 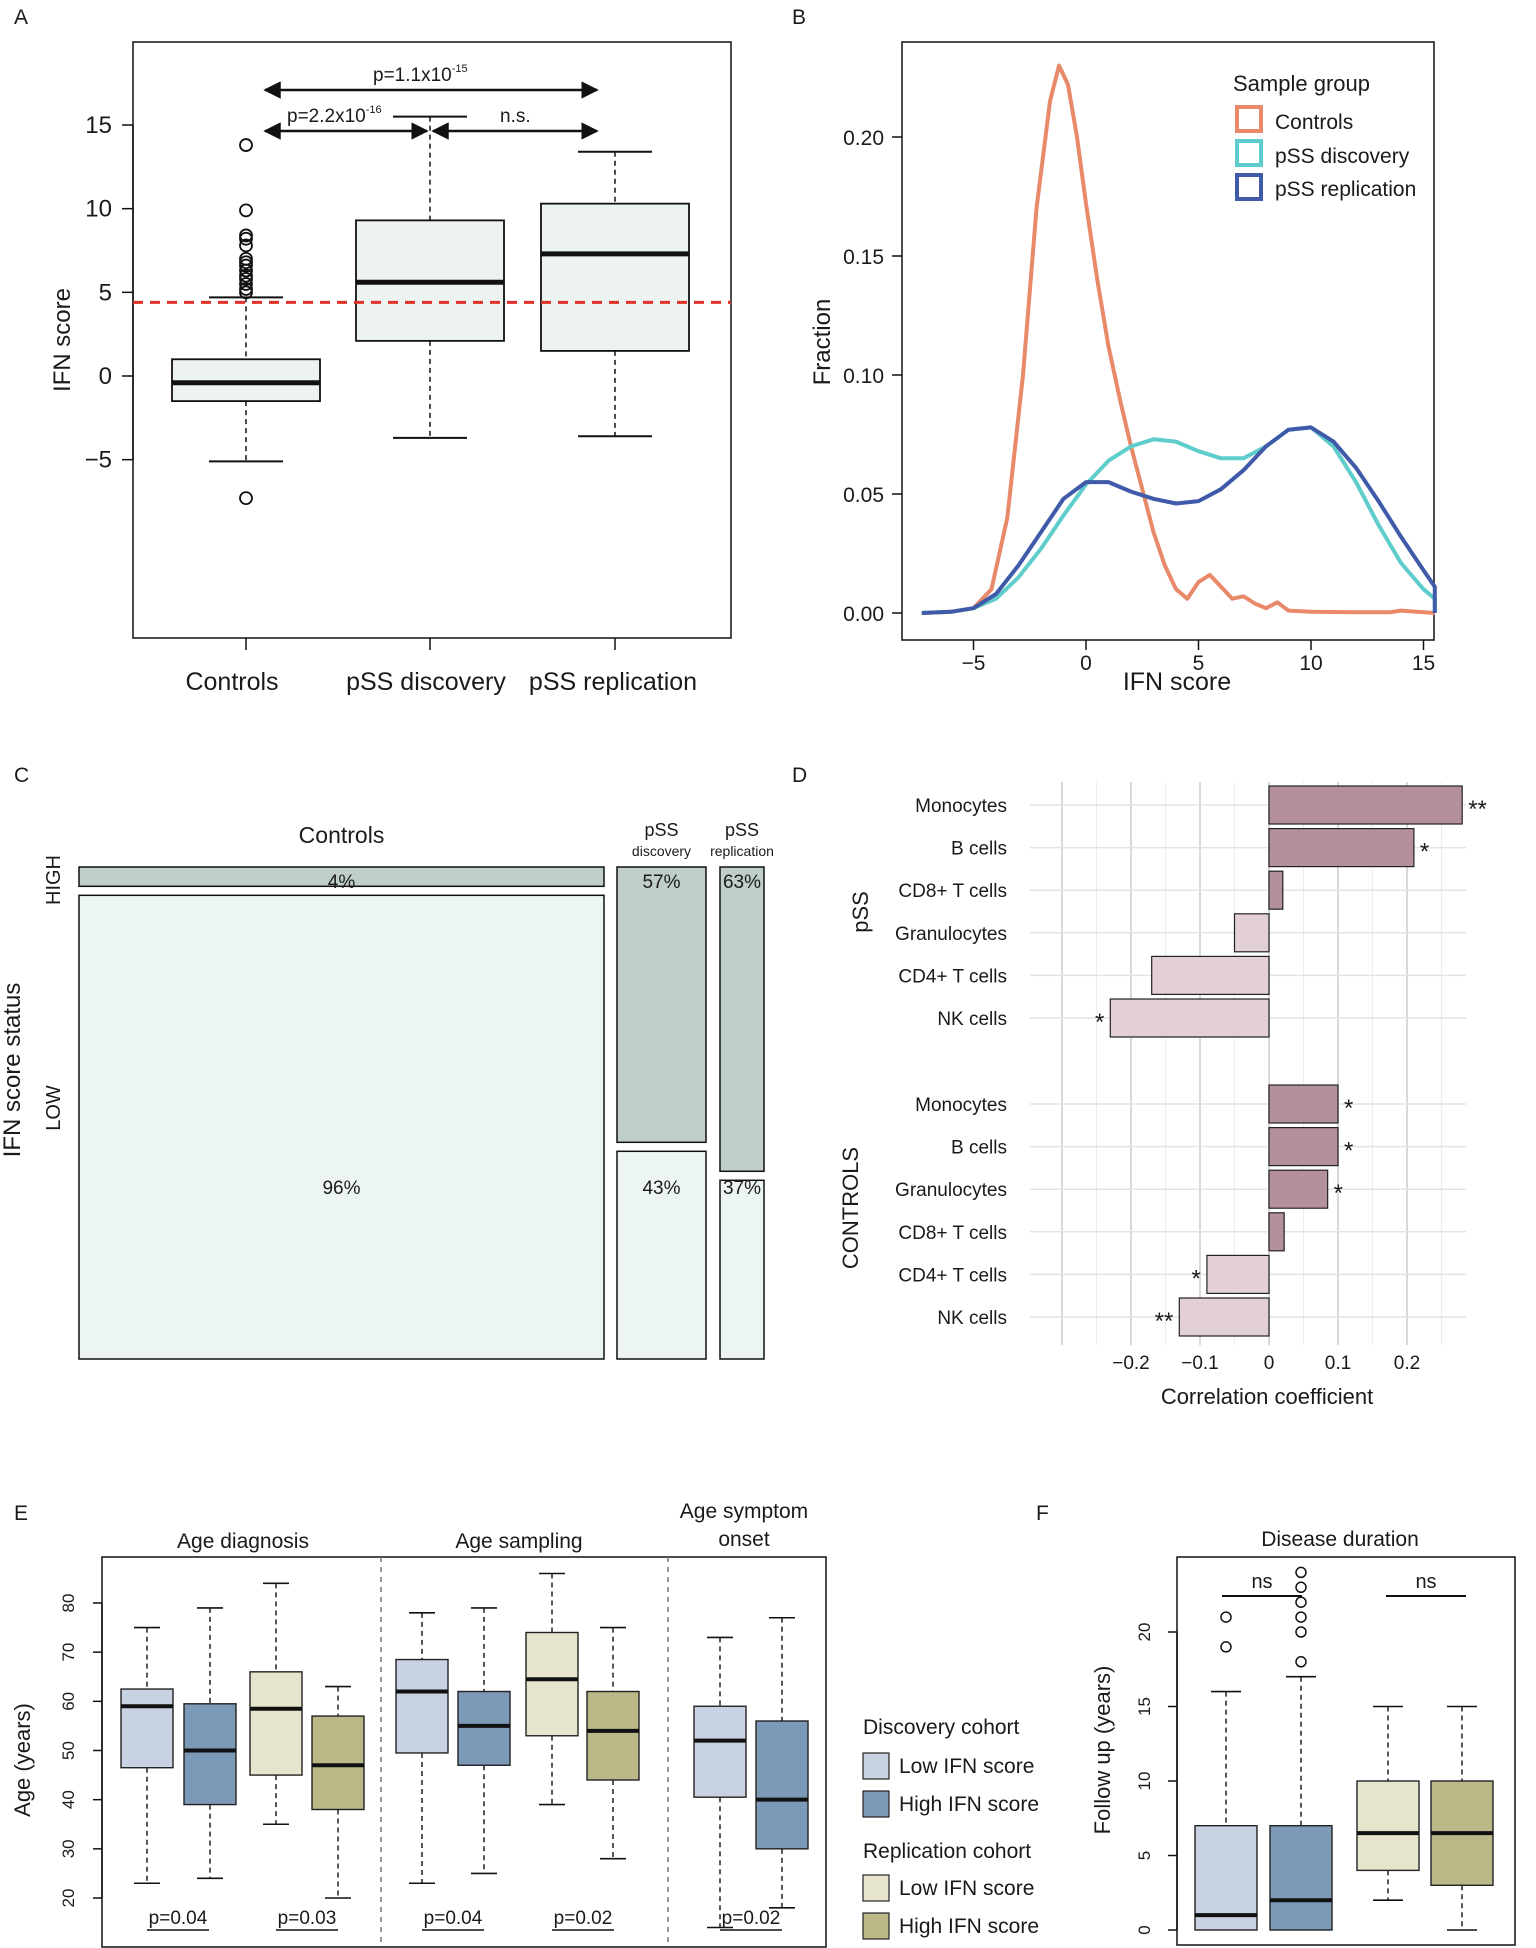 What do you see at coordinates (661, 1188) in the screenshot?
I see `mosaic-pct-low: 43%` at bounding box center [661, 1188].